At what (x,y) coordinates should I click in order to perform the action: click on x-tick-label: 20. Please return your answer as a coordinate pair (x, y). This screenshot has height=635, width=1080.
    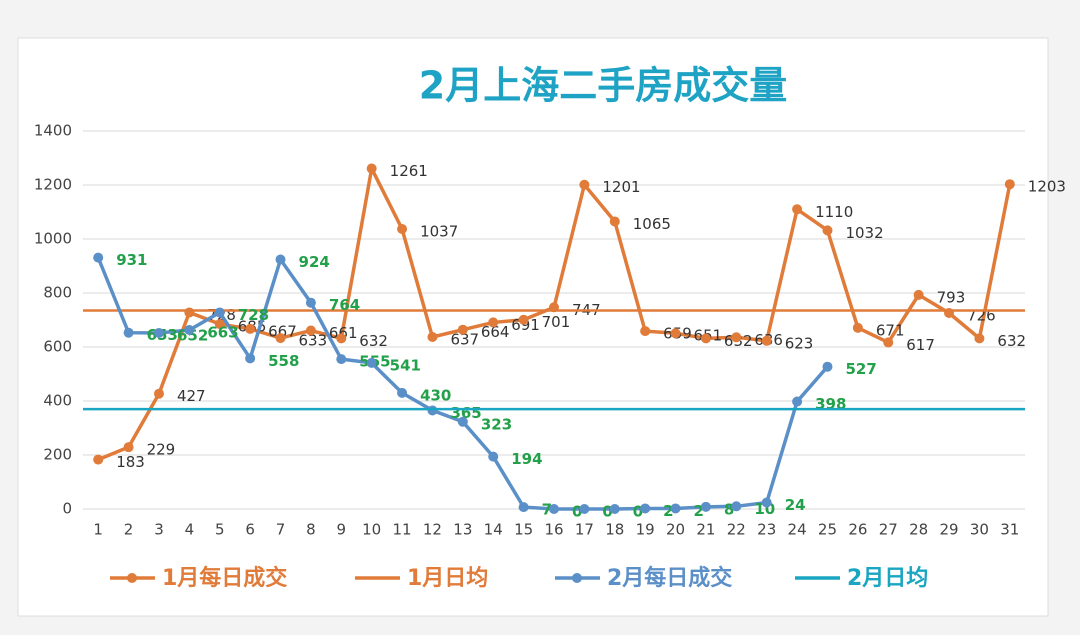
    Looking at the image, I should click on (675, 530).